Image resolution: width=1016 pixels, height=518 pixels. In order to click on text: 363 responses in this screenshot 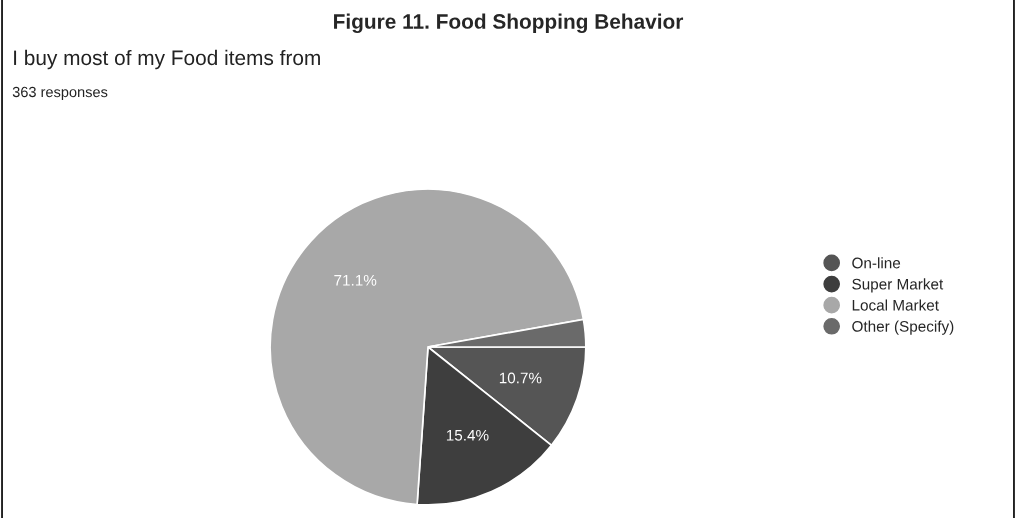, I will do `click(60, 93)`.